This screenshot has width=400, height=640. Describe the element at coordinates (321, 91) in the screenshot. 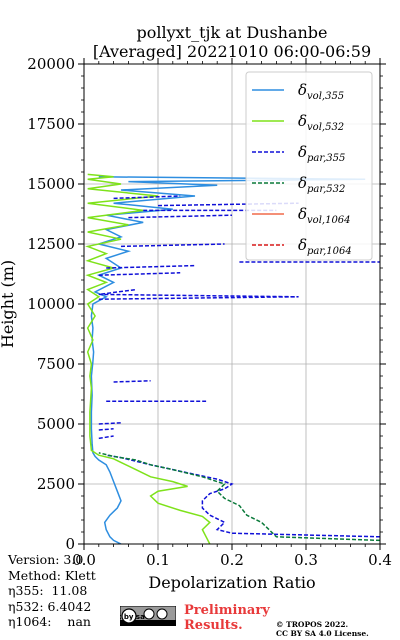

I see `legend-entry: δvol,355` at that location.